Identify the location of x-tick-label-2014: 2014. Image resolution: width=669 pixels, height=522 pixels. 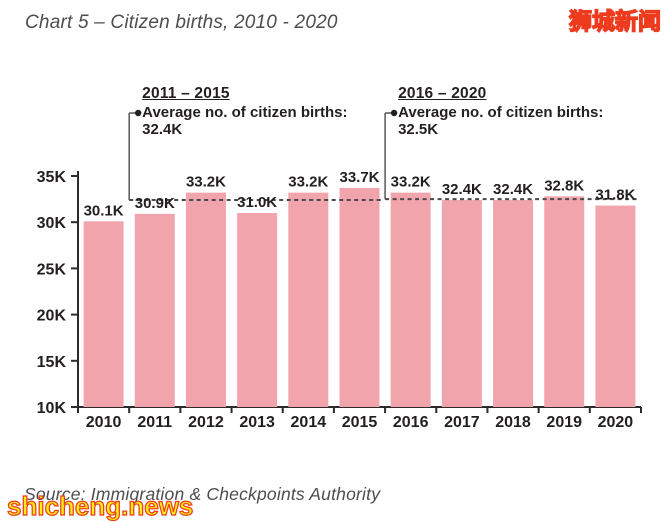
(309, 422).